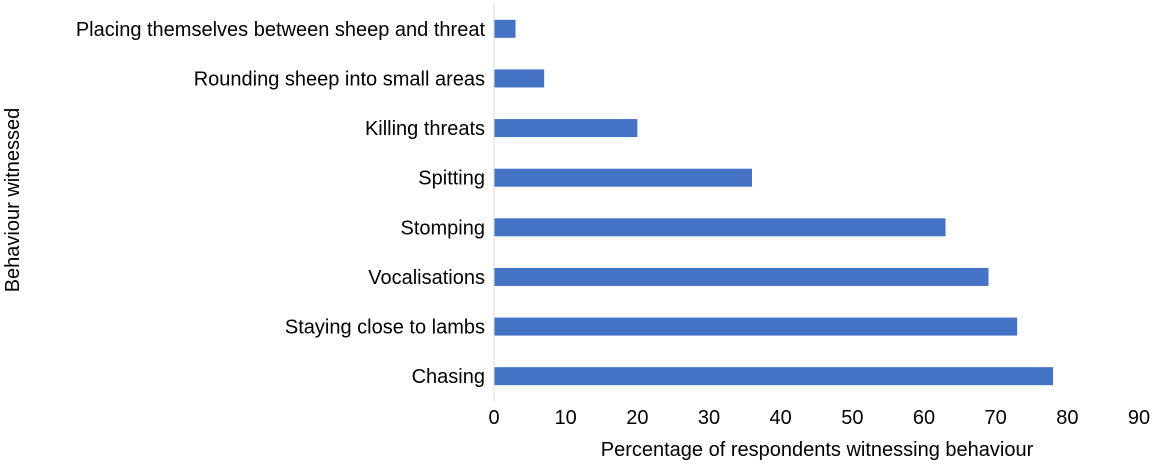 Image resolution: width=1161 pixels, height=466 pixels. I want to click on y-tick-label: Chasing, so click(448, 377).